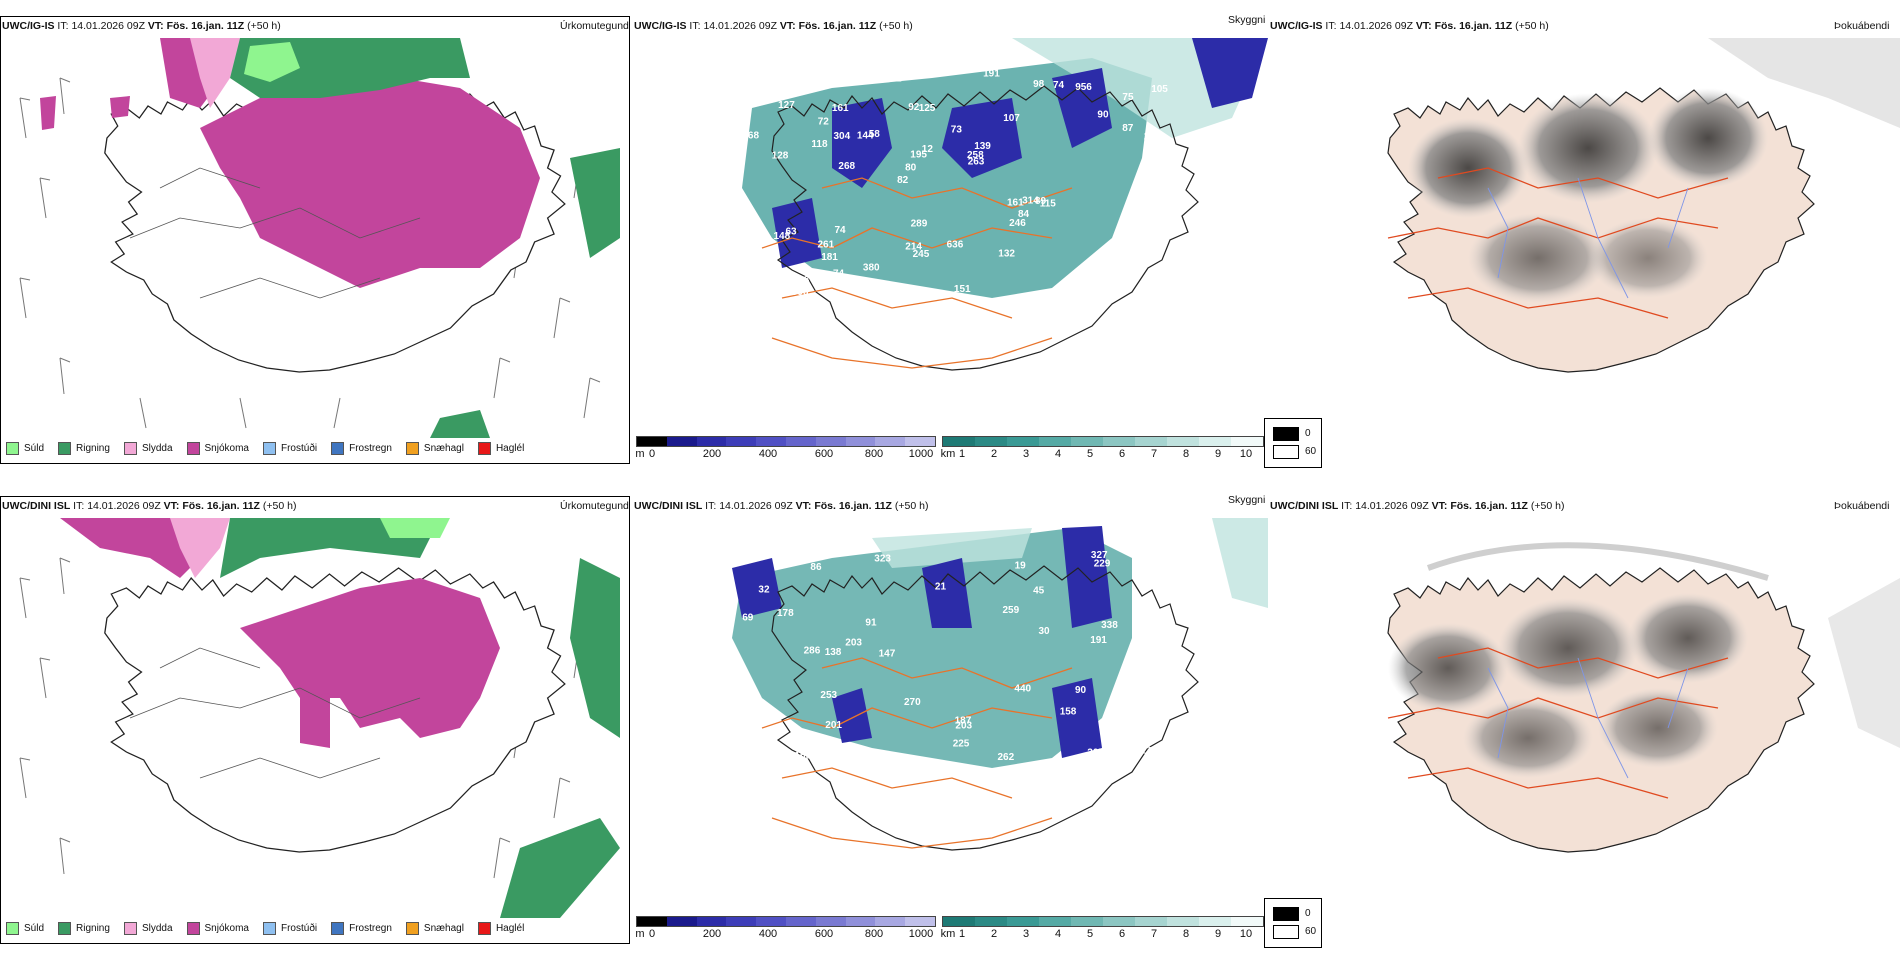 The height and width of the screenshot is (960, 1900). Describe the element at coordinates (767, 281) in the screenshot. I see `cloud-base-value: 272` at that location.